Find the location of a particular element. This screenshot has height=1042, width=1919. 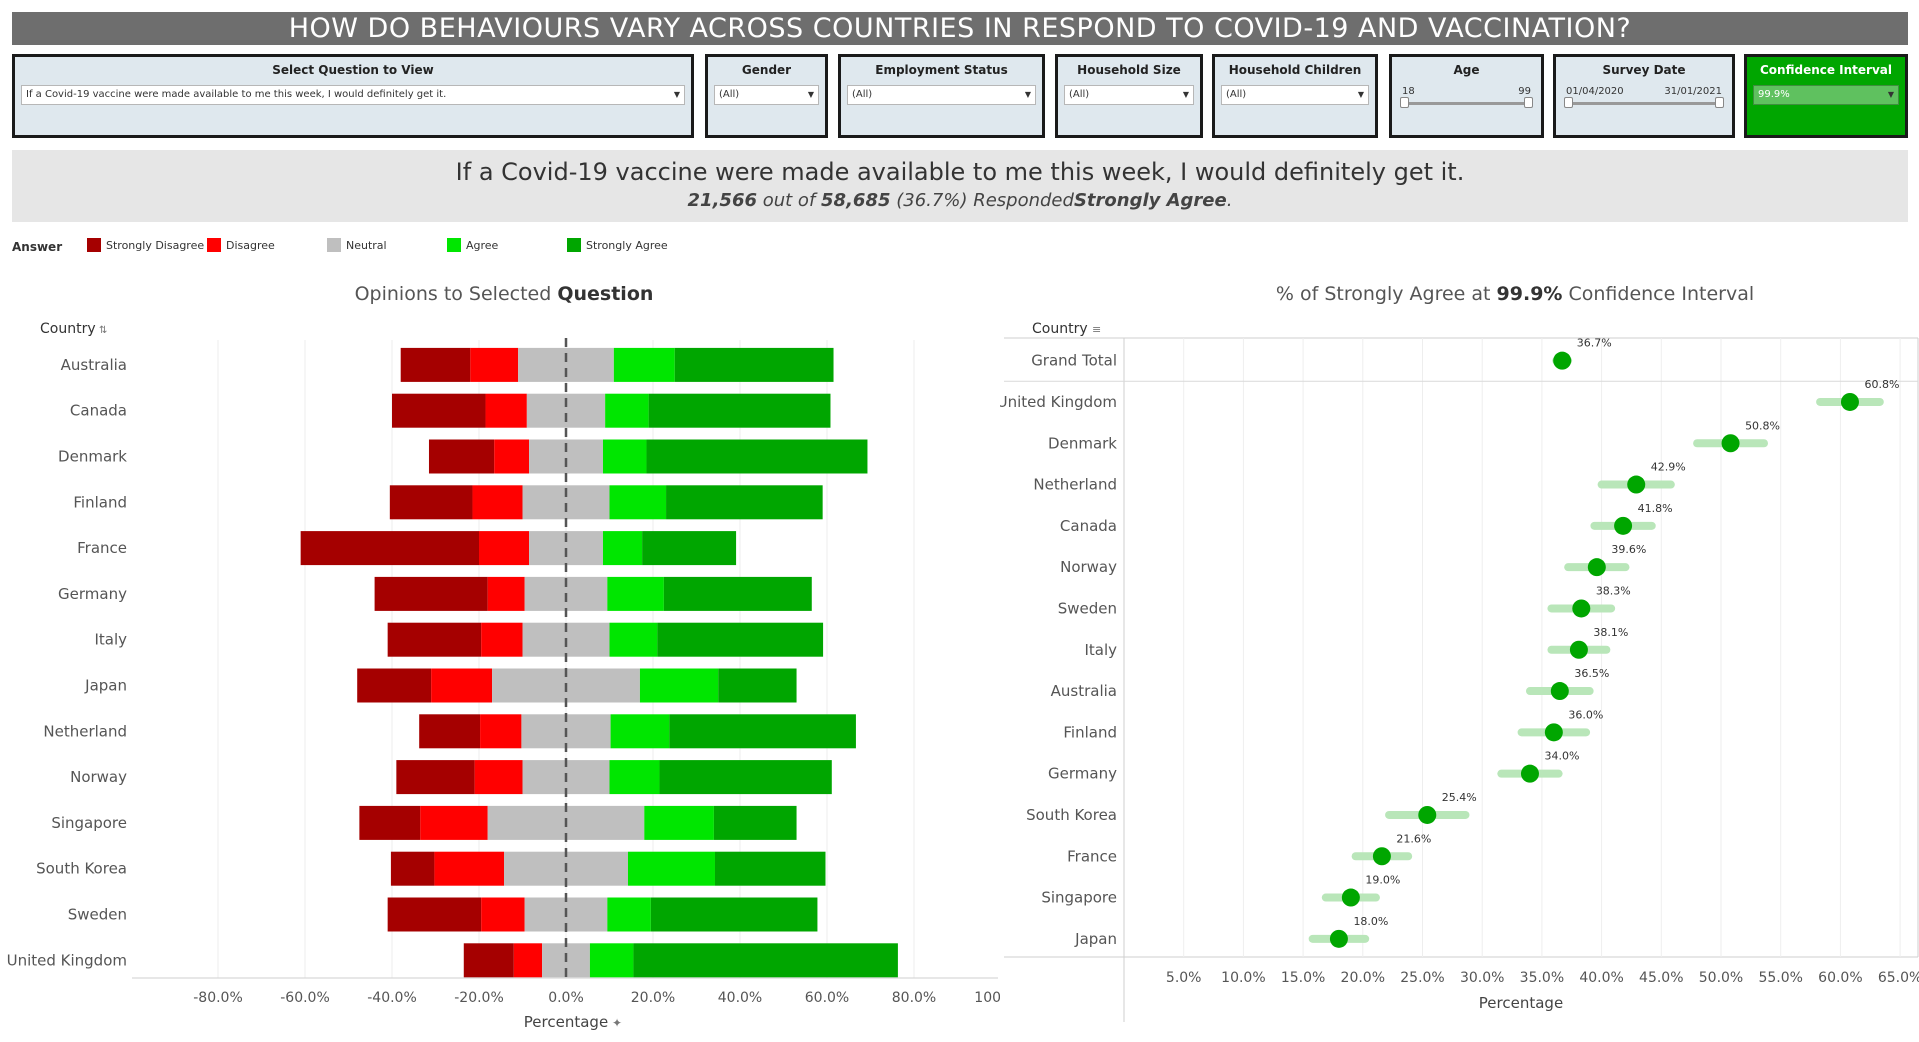

household-size-filter-label: Household Size is located at coordinates (1129, 70).